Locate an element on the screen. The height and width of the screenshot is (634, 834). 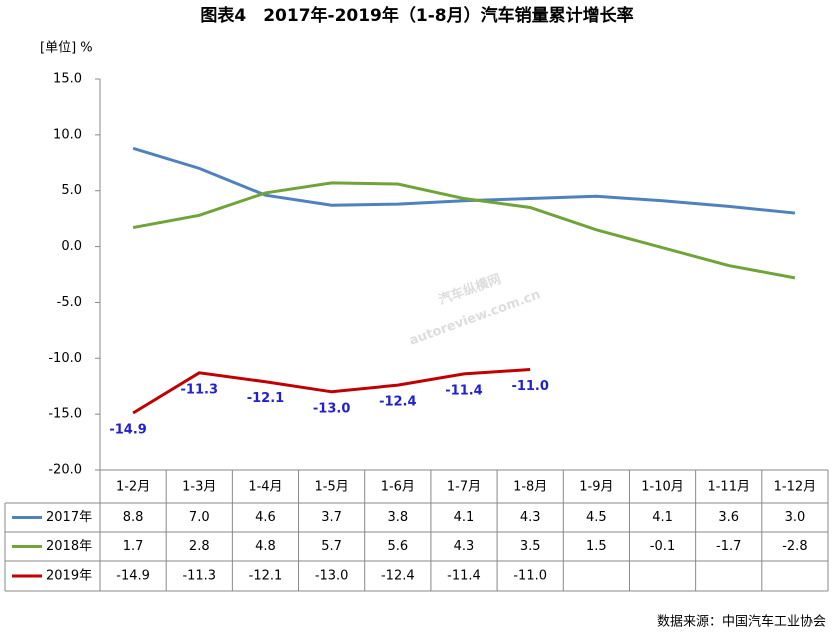
table-cell: 4.6 is located at coordinates (265, 517).